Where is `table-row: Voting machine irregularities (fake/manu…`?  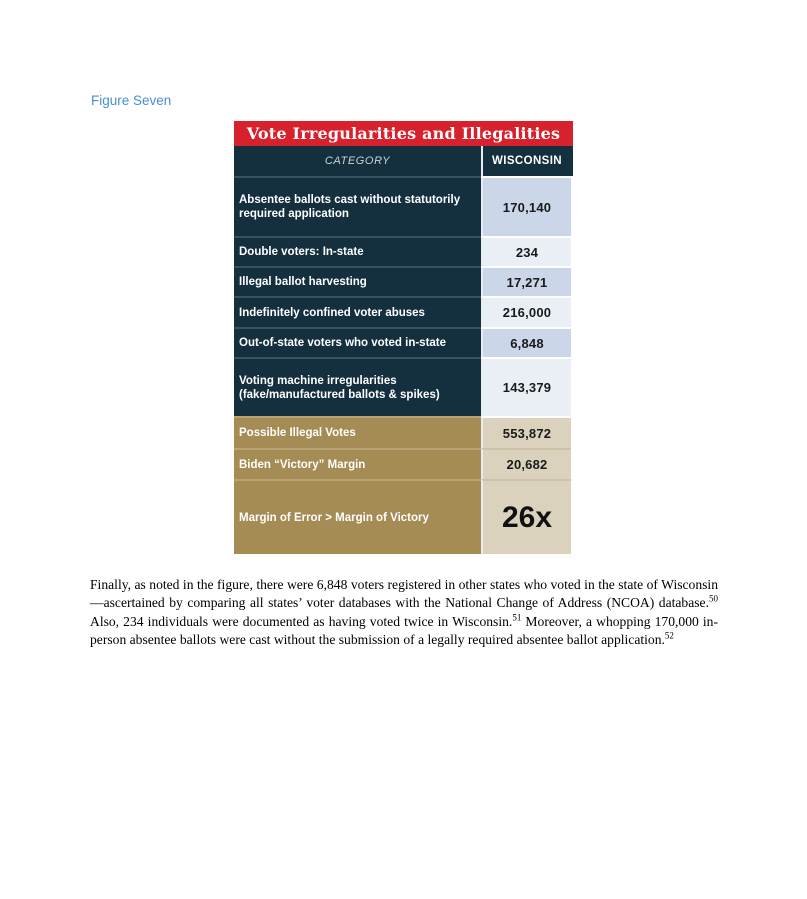
table-row: Voting machine irregularities (fake/manu… is located at coordinates (403, 386).